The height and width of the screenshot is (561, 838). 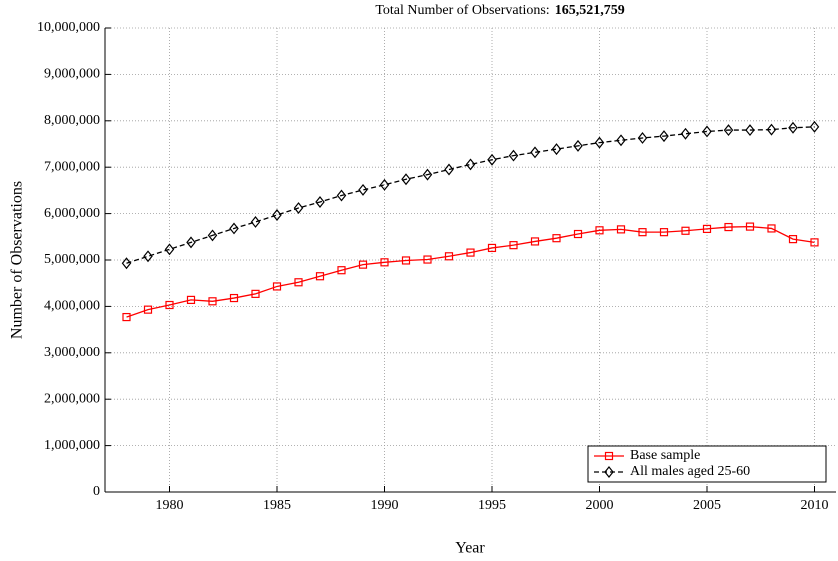 What do you see at coordinates (72, 259) in the screenshot?
I see `y-tick-label: 5,000,000` at bounding box center [72, 259].